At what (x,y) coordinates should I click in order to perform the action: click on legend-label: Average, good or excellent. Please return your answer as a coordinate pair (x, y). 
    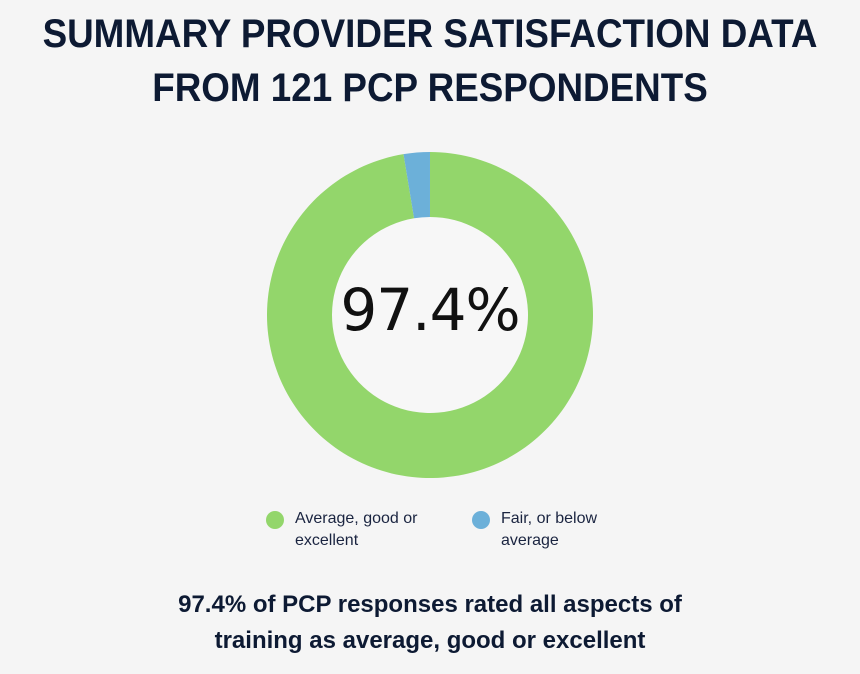
    Looking at the image, I should click on (356, 529).